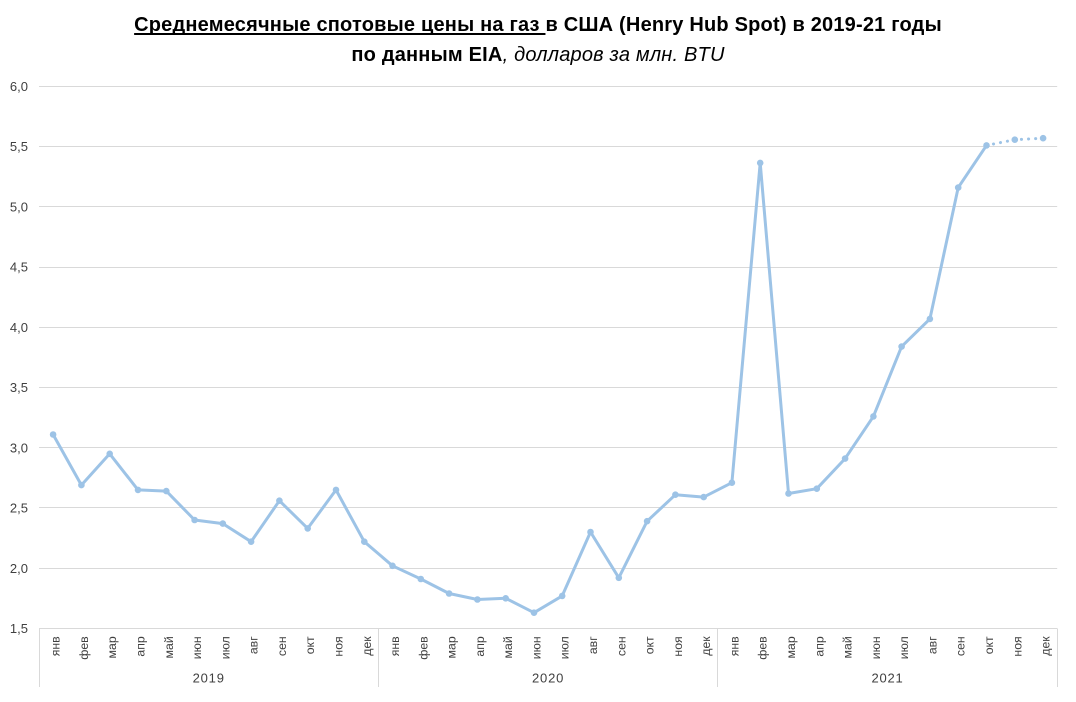  What do you see at coordinates (19, 327) in the screenshot?
I see `svg-text: 4,0` at bounding box center [19, 327].